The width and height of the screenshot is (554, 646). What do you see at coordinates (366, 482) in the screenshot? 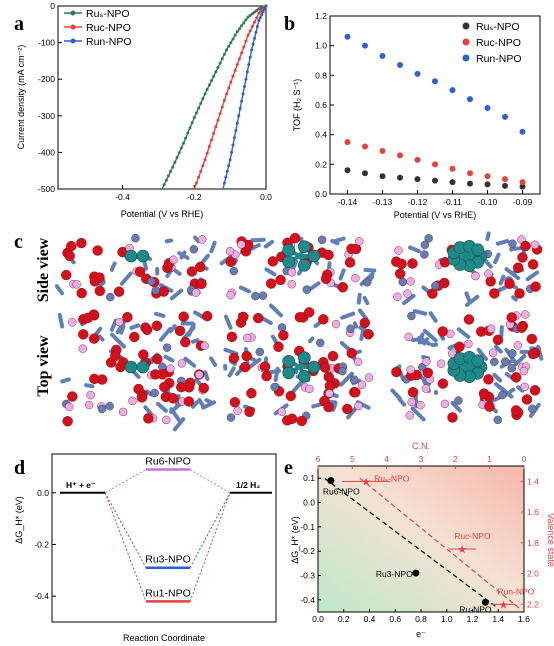
I see `star-marker: ★` at bounding box center [366, 482].